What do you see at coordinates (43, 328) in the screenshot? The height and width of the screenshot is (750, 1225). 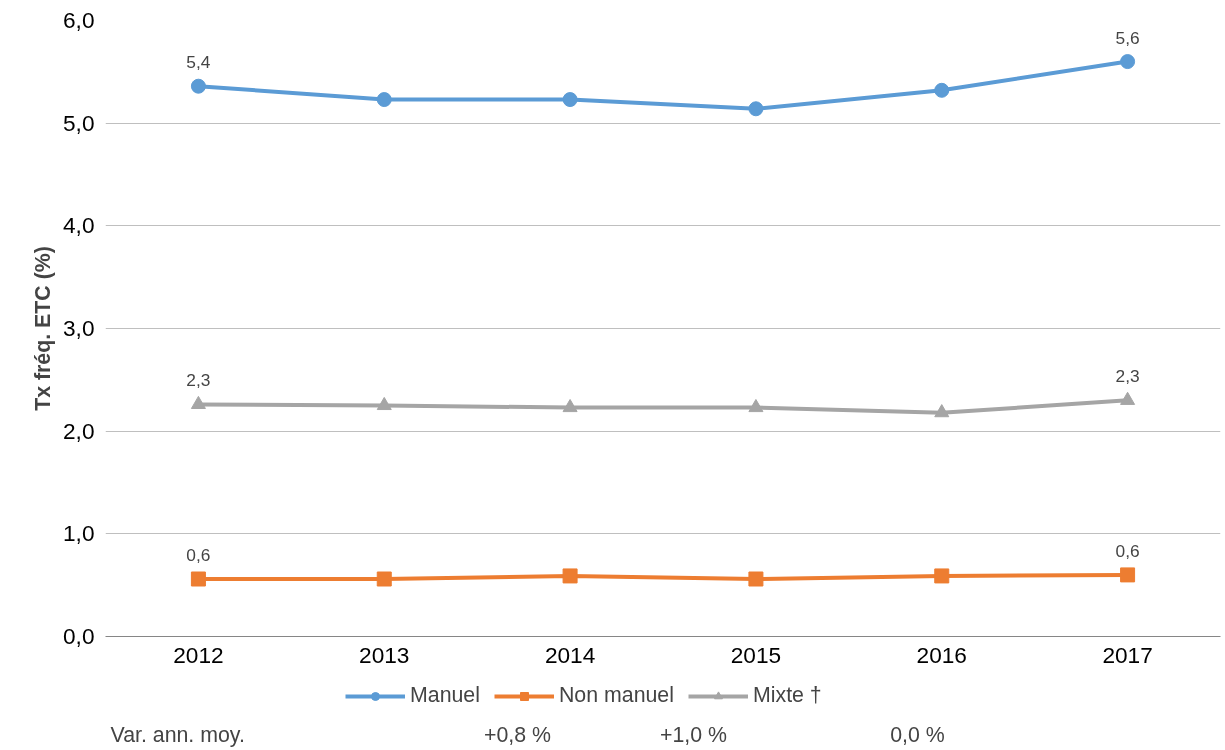 I see `y-axis-title: Tx fréq. ETC (%)` at bounding box center [43, 328].